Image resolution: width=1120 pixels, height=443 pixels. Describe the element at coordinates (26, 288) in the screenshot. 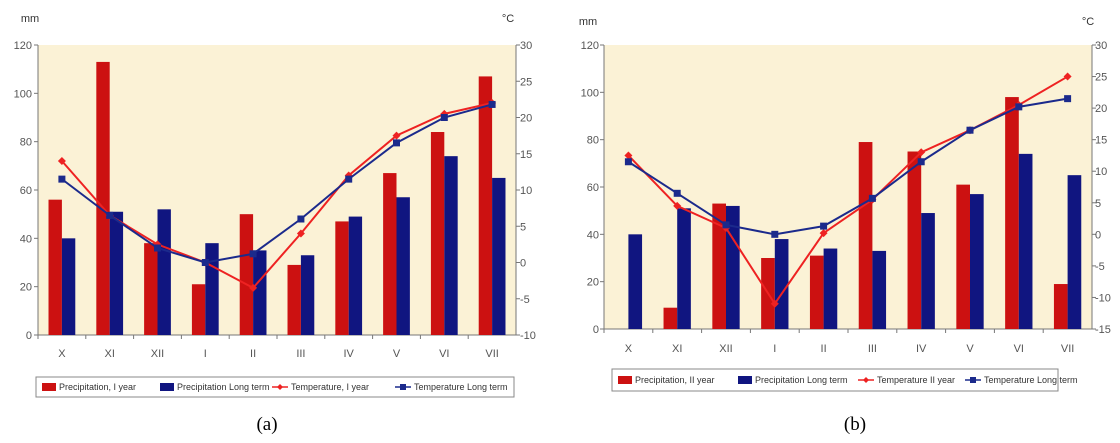

I see `left-tick-label: 20` at that location.